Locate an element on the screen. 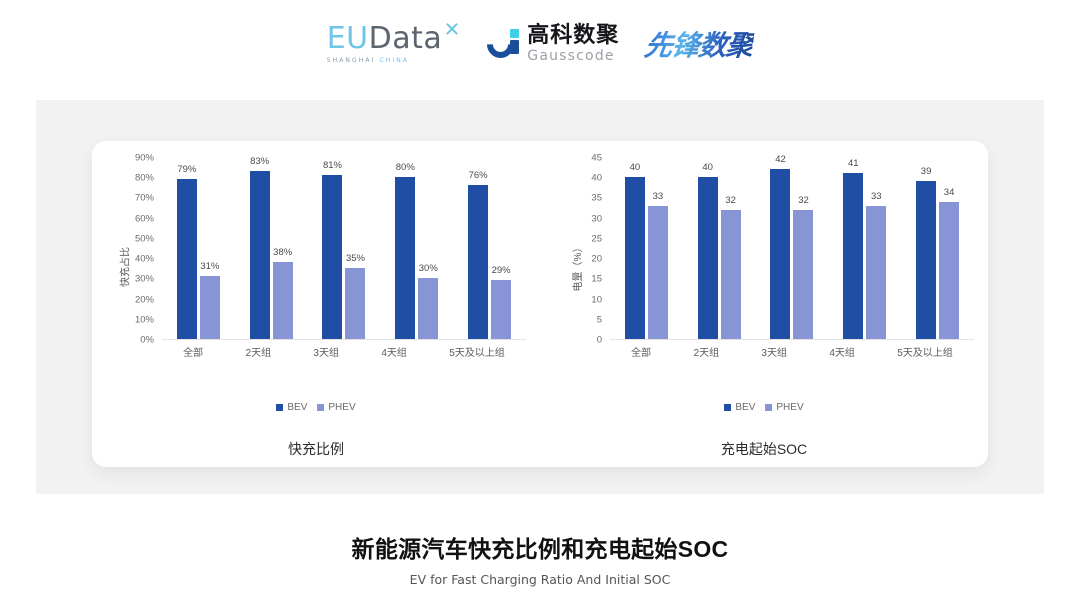 The width and height of the screenshot is (1080, 608). bar-value-label: 38% is located at coordinates (283, 253).